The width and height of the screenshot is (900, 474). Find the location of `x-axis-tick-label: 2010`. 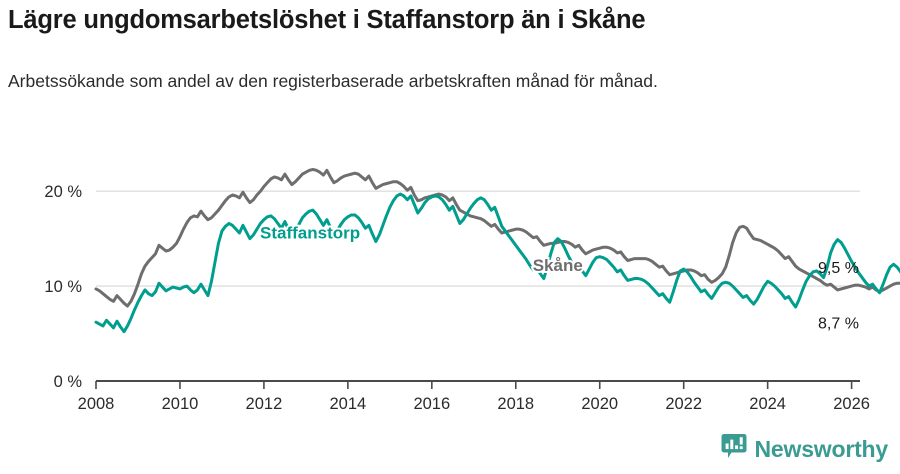

x-axis-tick-label: 2010 is located at coordinates (180, 404).